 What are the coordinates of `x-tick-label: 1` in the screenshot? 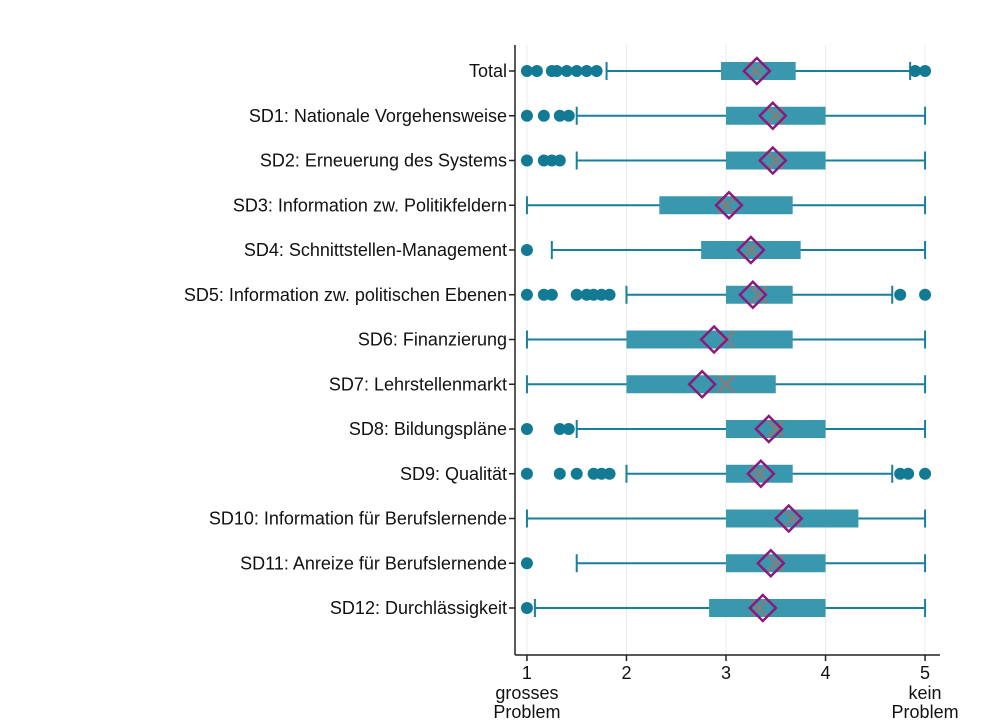 It's located at (527, 673).